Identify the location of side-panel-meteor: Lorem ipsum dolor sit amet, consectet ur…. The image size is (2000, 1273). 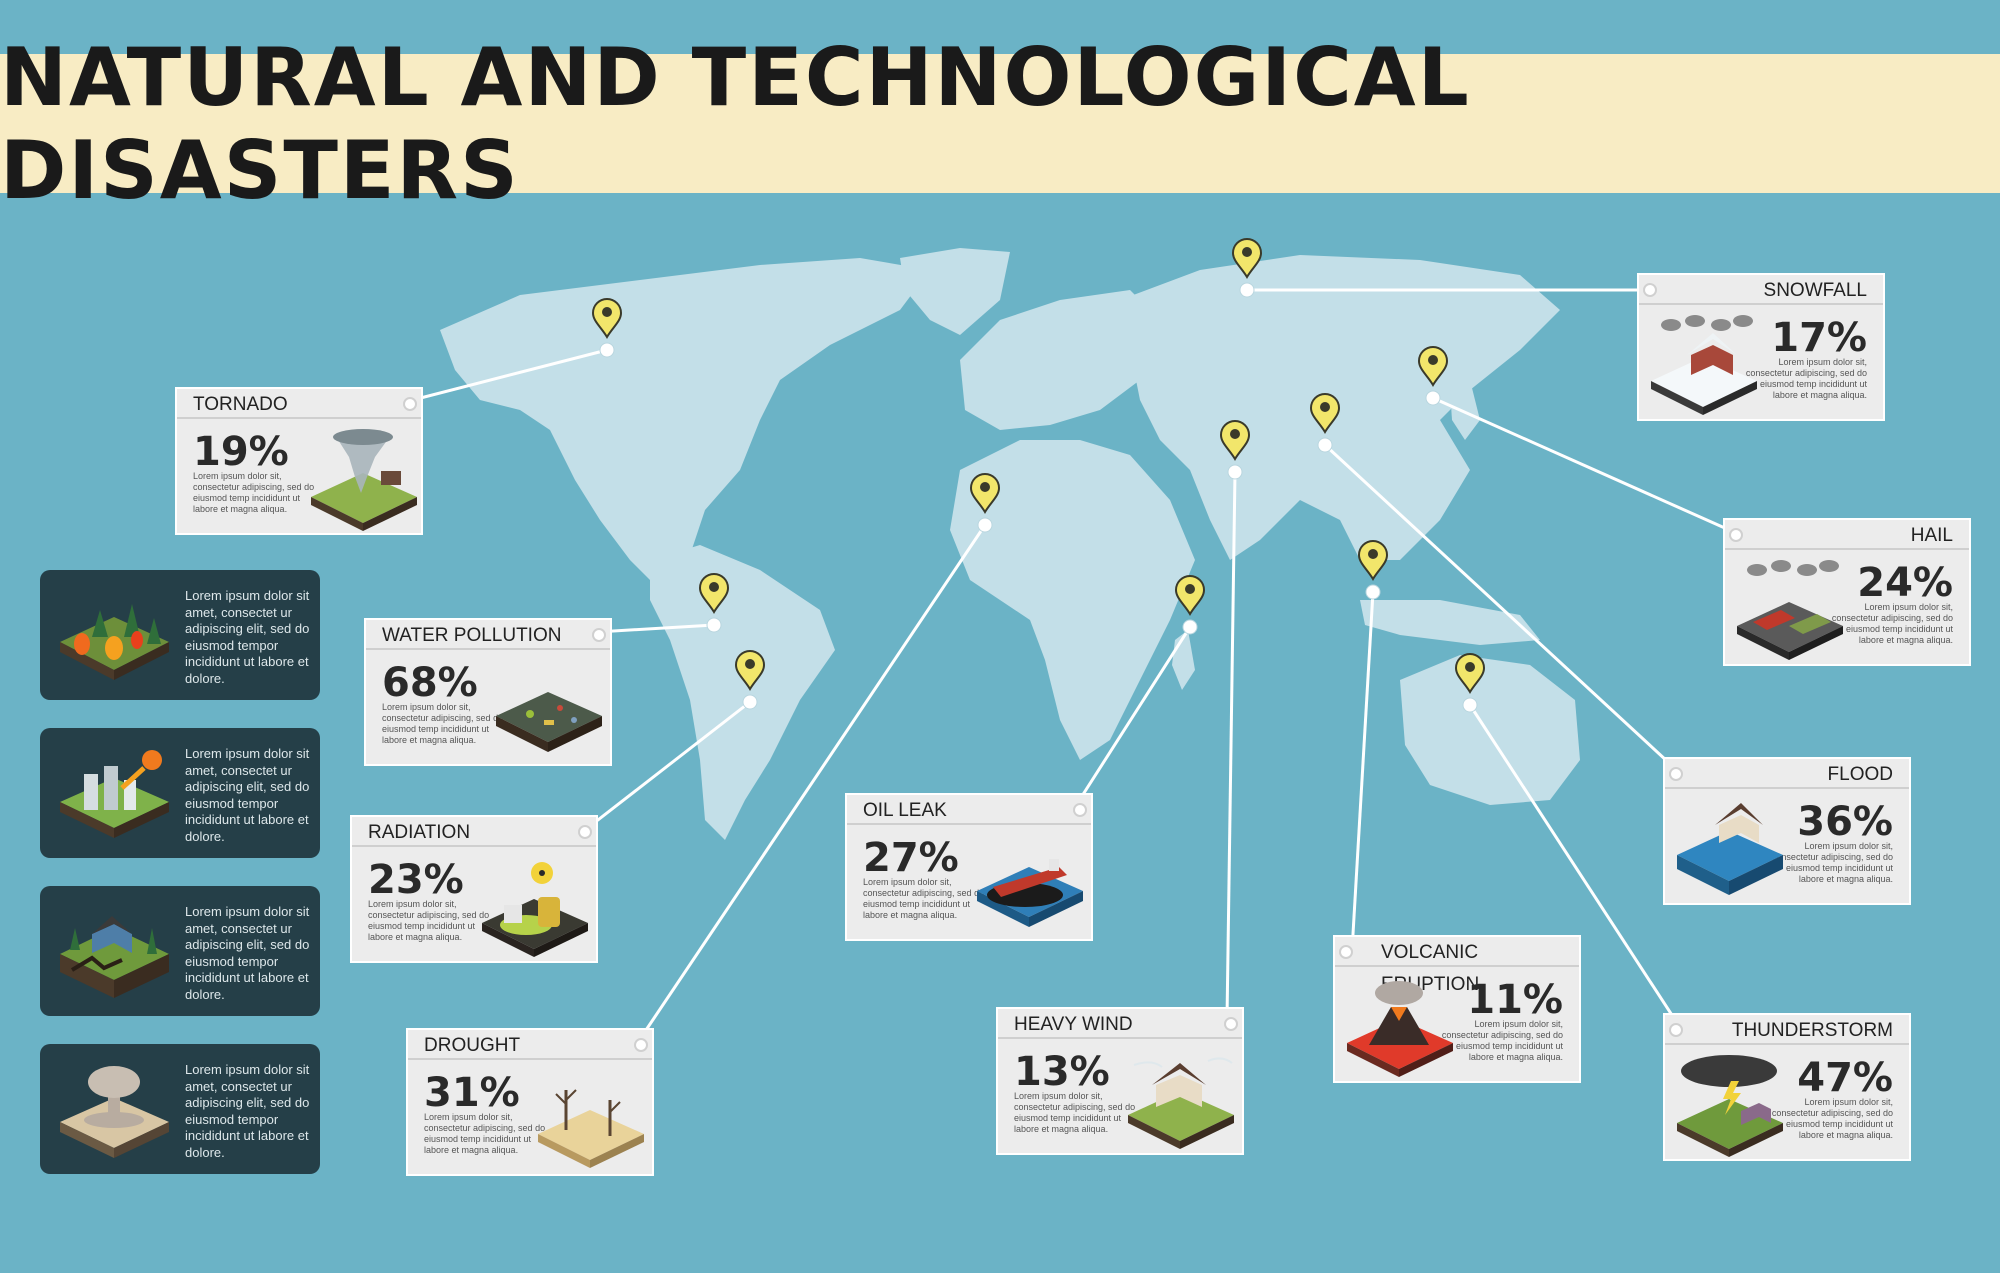
(180, 793).